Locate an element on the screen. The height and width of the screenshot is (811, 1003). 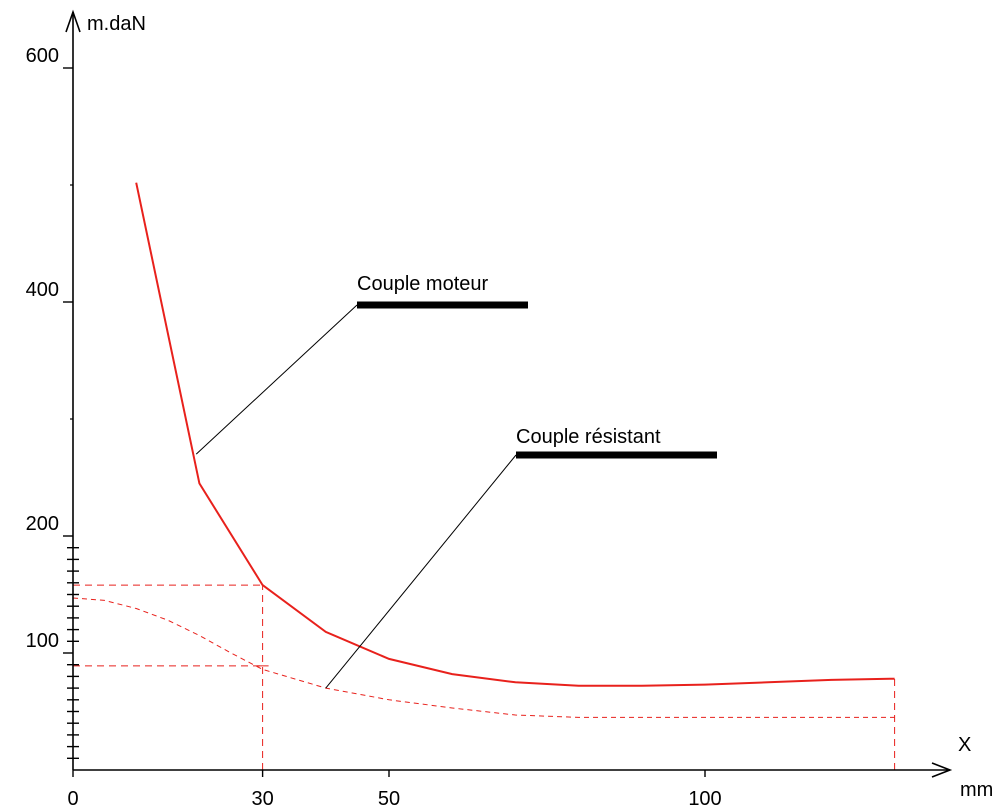
x-tick-label: 30 is located at coordinates (262, 799).